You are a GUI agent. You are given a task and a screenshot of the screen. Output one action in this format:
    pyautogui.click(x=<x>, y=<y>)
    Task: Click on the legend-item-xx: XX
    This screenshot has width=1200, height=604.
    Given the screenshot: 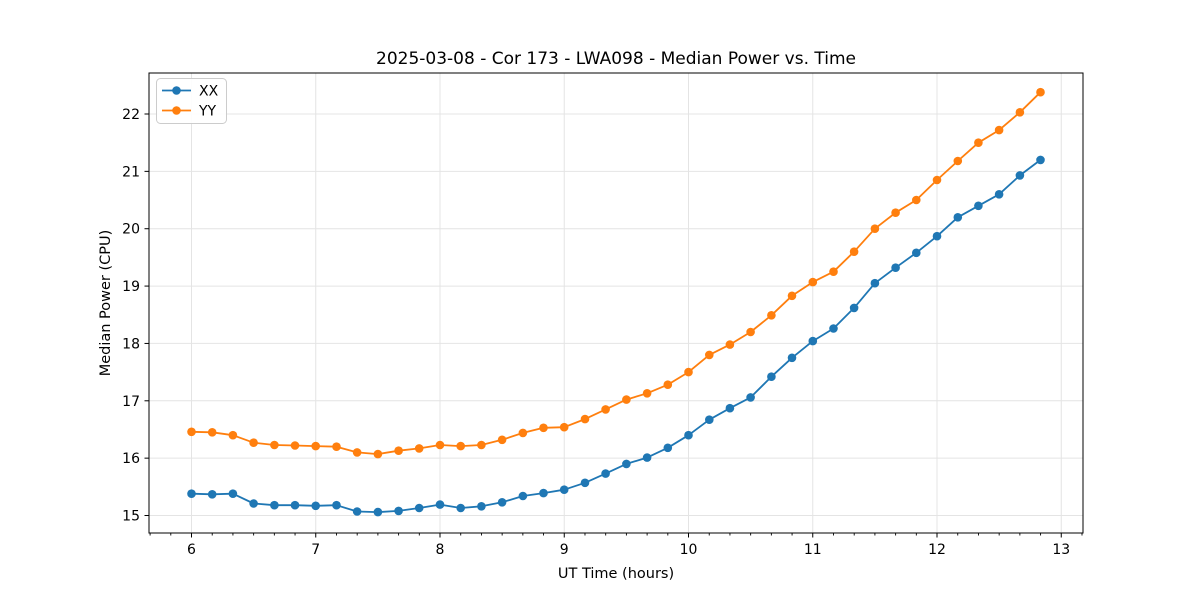 What is the action you would take?
    pyautogui.click(x=190, y=92)
    